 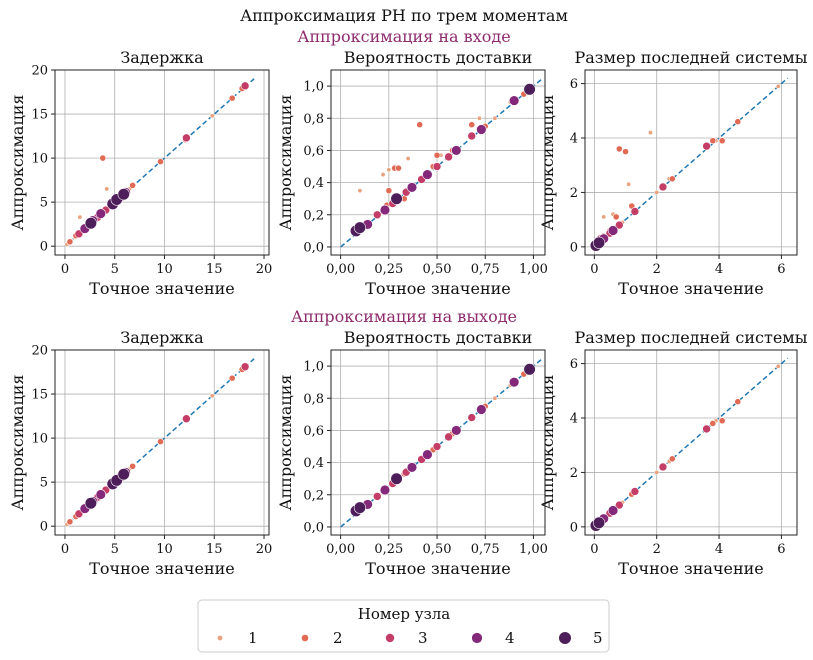 What do you see at coordinates (574, 527) in the screenshot?
I see `y-tick-label: 0` at bounding box center [574, 527].